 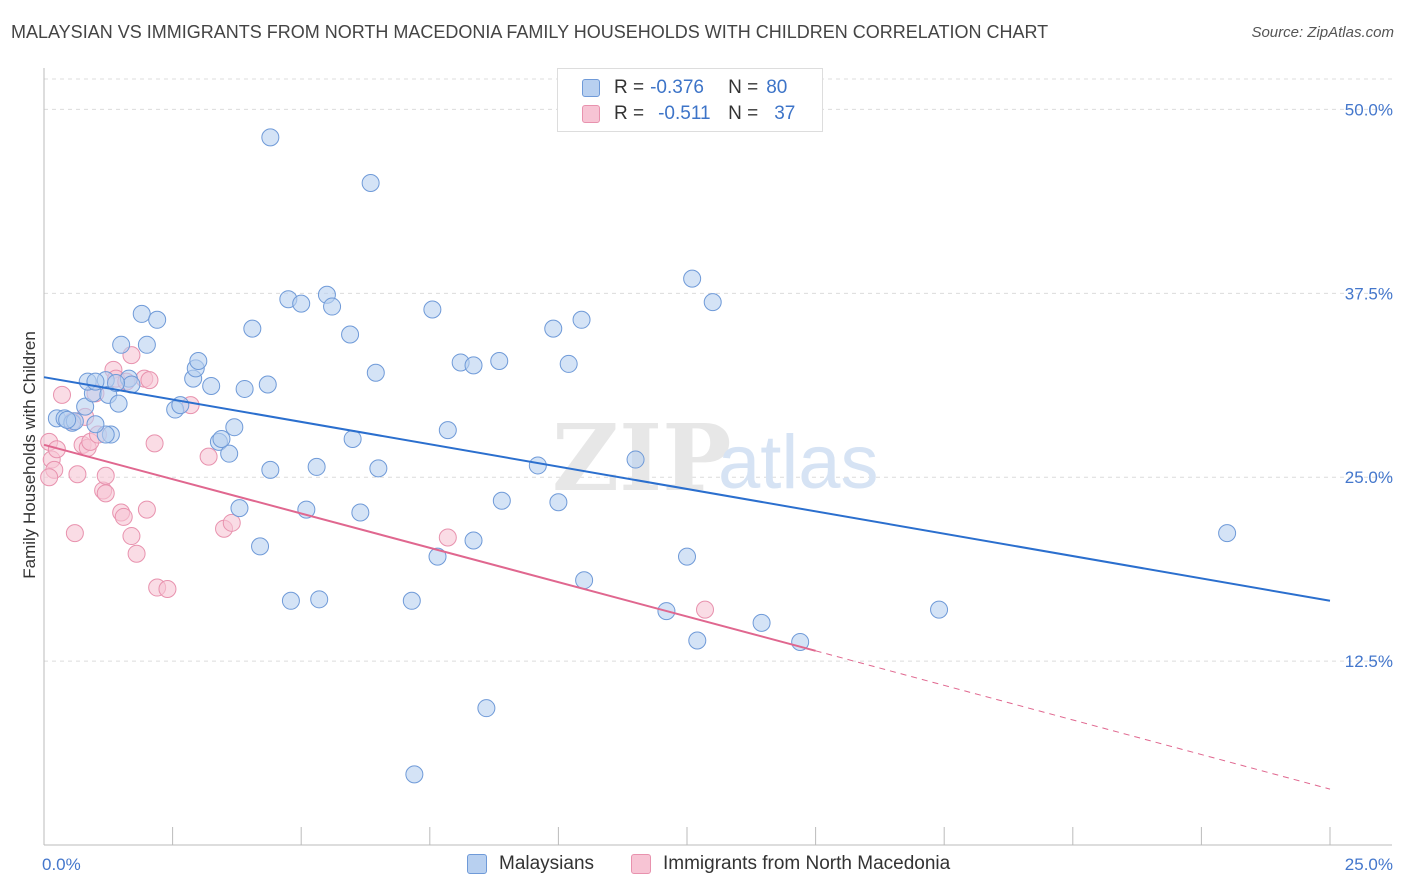 I want to click on series-north-macedonia-points, so click(x=377, y=482).